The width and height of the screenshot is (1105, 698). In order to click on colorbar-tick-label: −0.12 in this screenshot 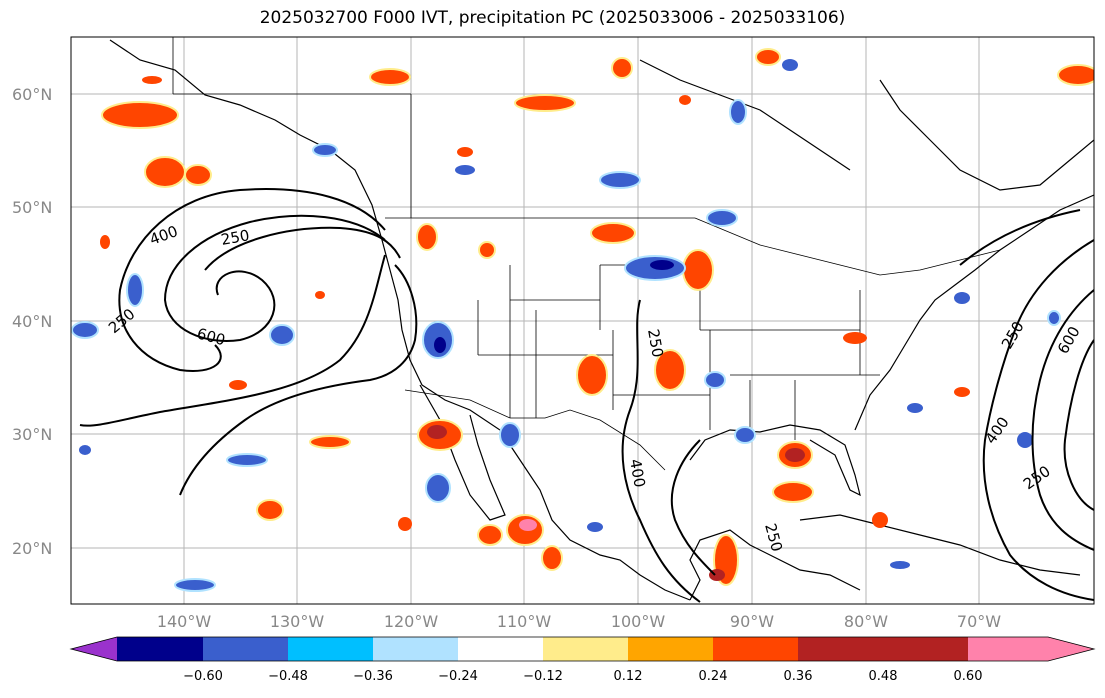, I will do `click(543, 676)`.